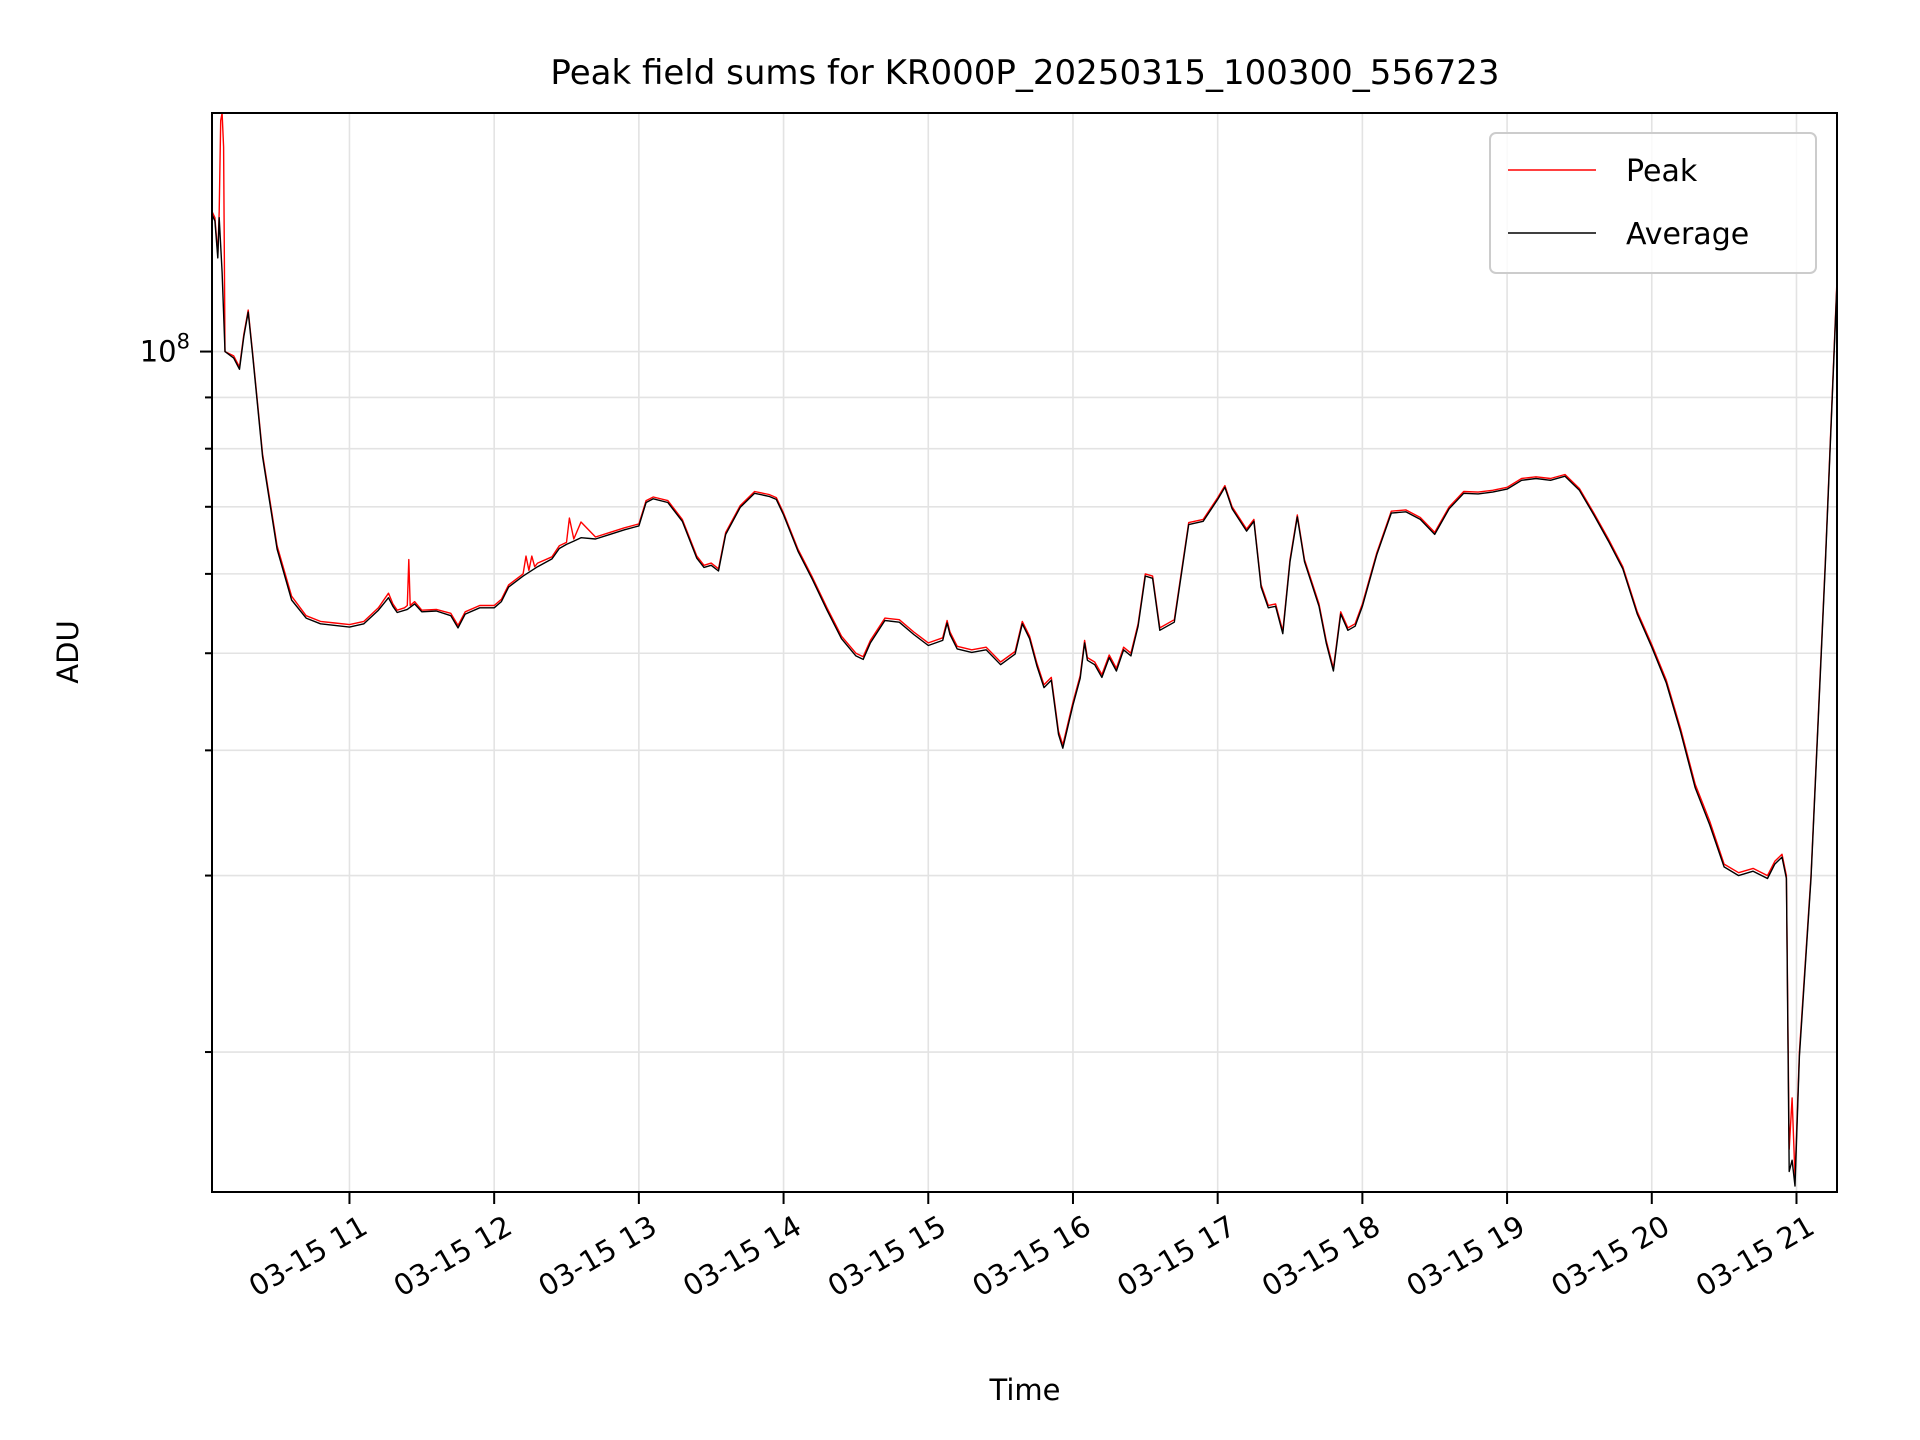  Describe the element at coordinates (1687, 234) in the screenshot. I see `legend-average-label: Average` at that location.